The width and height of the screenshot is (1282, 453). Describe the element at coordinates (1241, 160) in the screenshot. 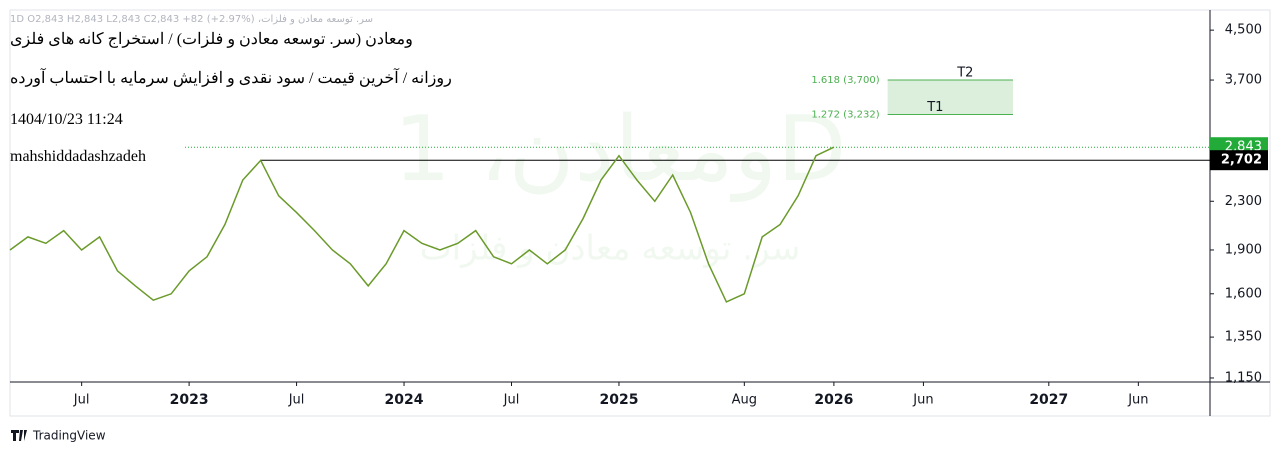

I see `reference-label: 2,702` at that location.